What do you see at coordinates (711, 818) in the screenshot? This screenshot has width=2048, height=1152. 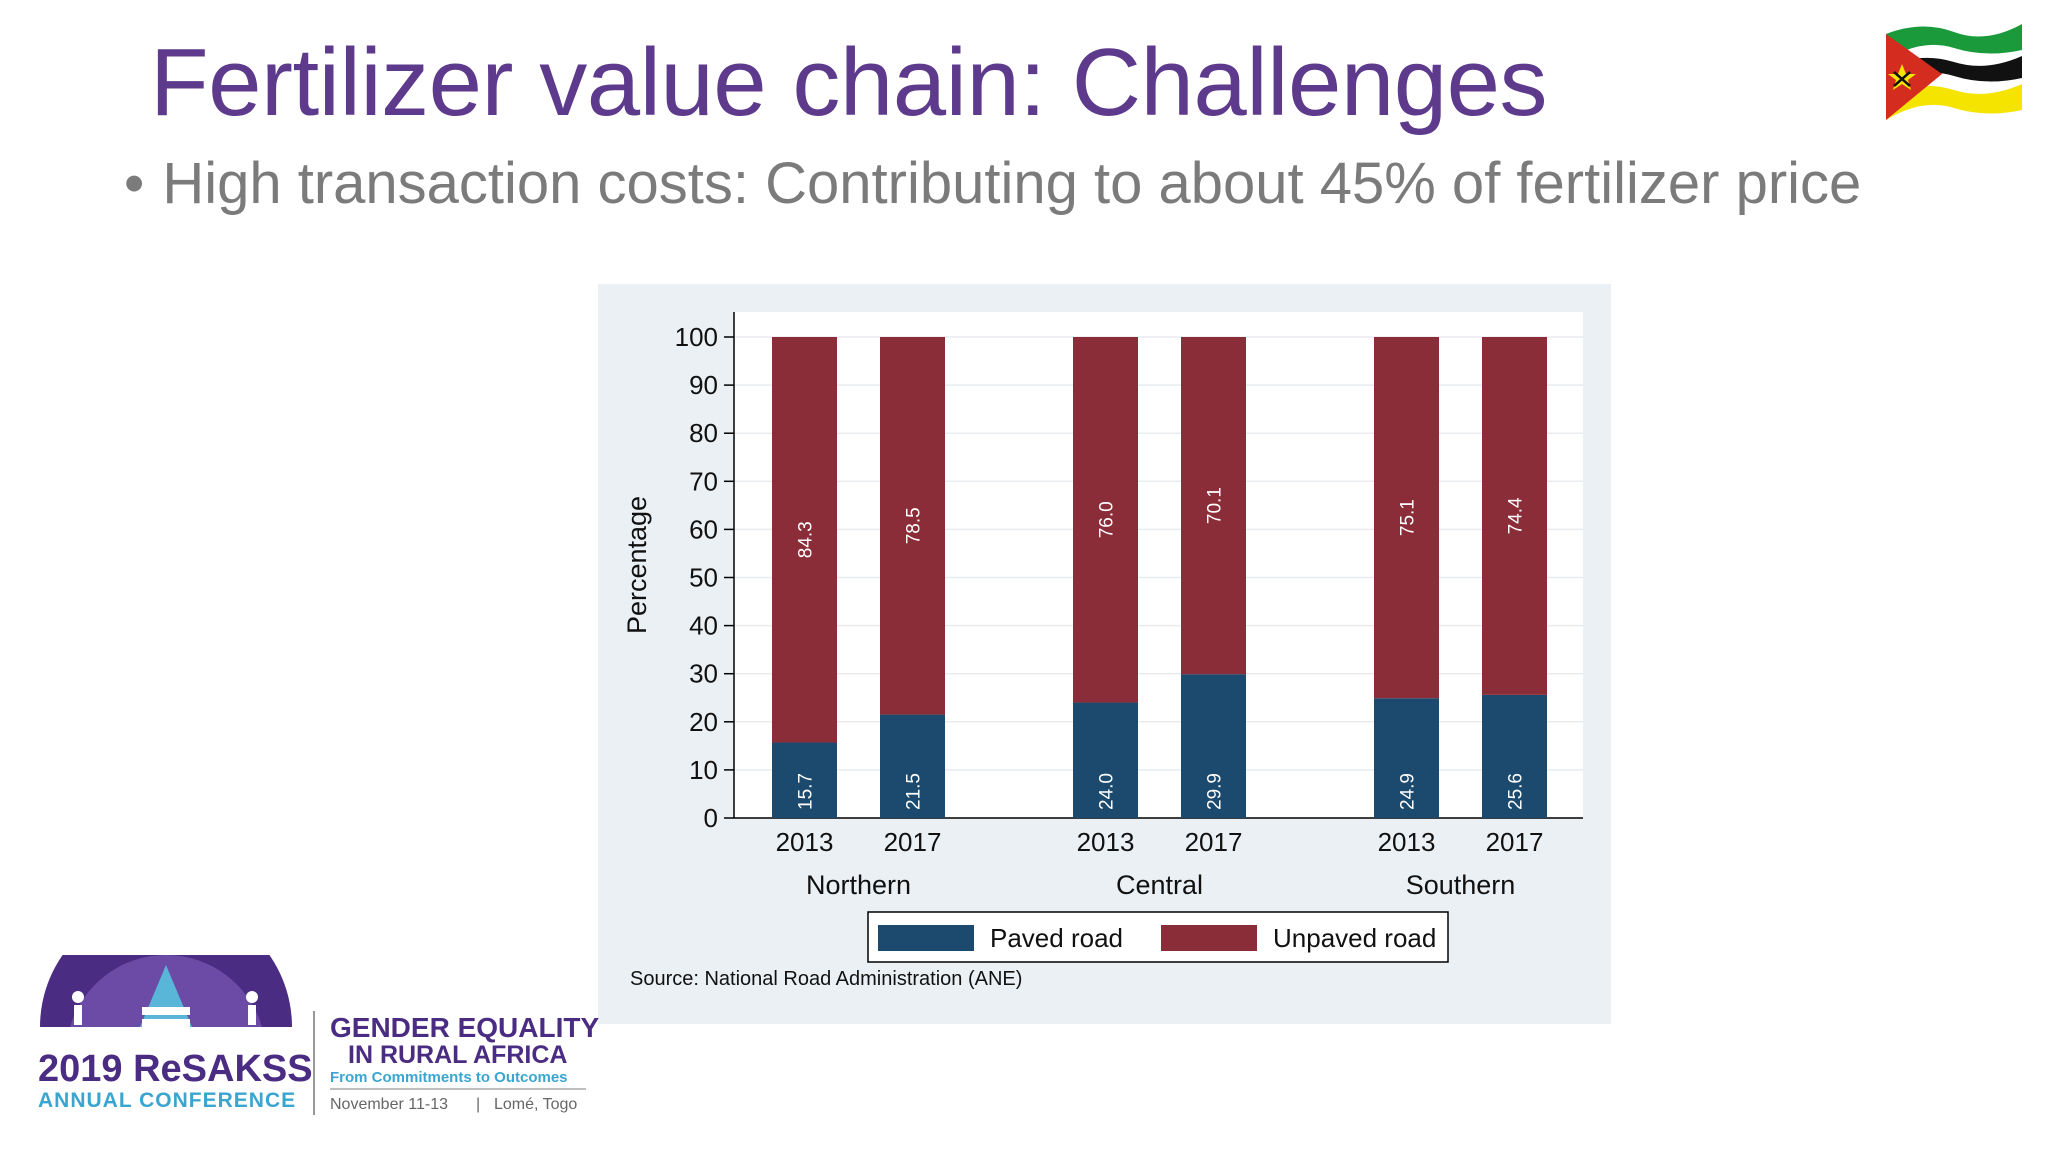 I see `y-tick-label: 0` at bounding box center [711, 818].